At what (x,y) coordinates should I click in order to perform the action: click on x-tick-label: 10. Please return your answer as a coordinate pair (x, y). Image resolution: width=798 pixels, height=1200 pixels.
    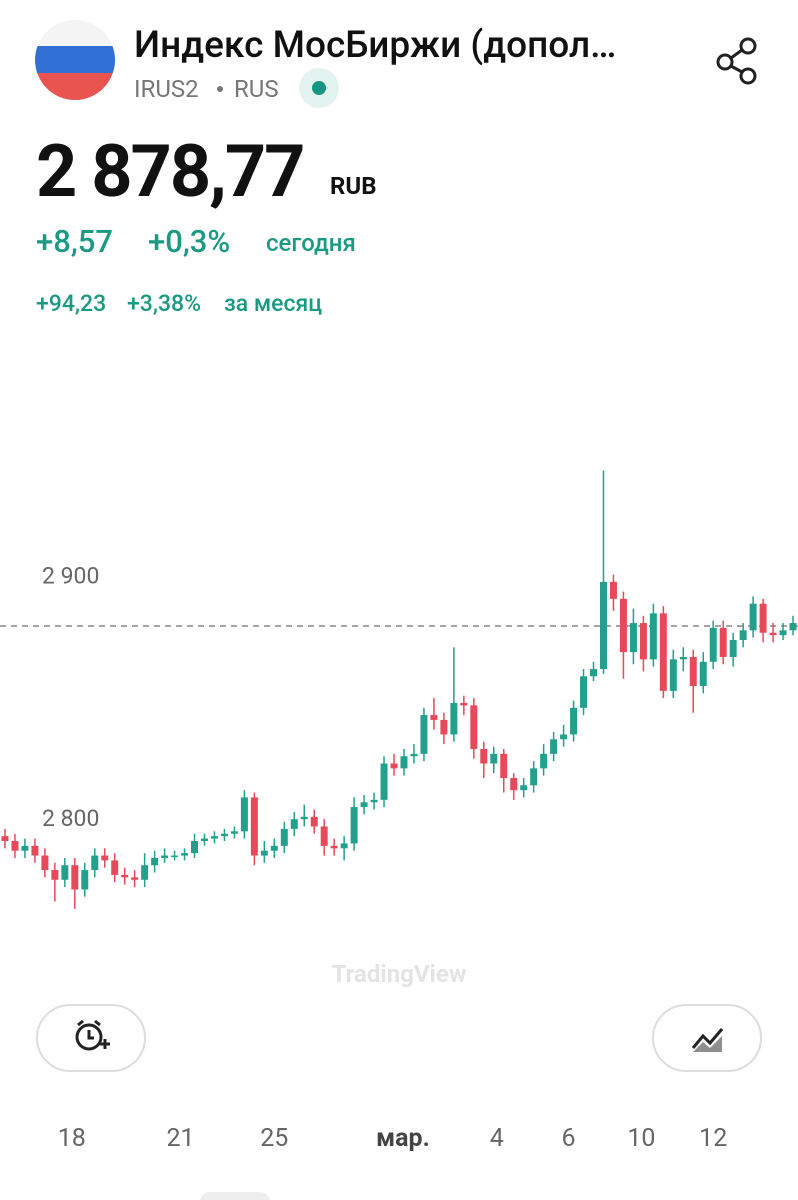
    Looking at the image, I should click on (641, 1138).